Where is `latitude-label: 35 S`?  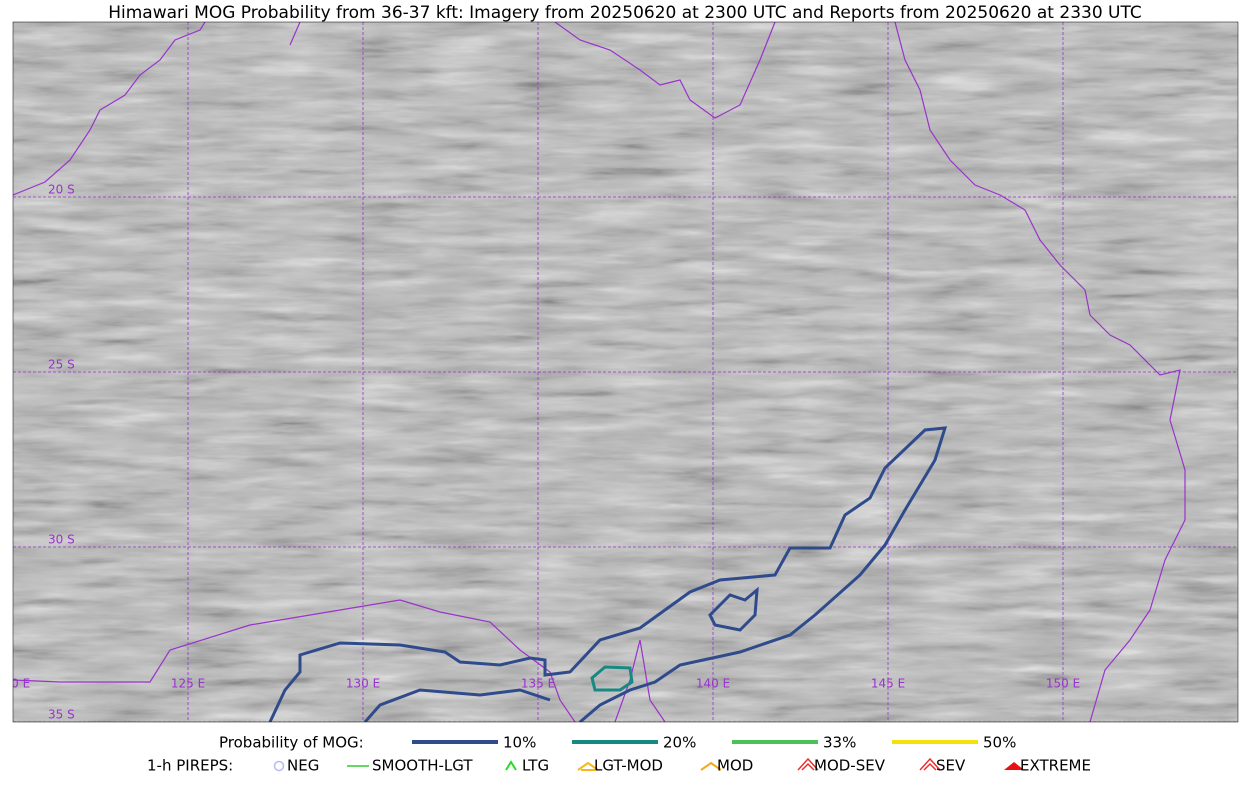 latitude-label: 35 S is located at coordinates (61, 715).